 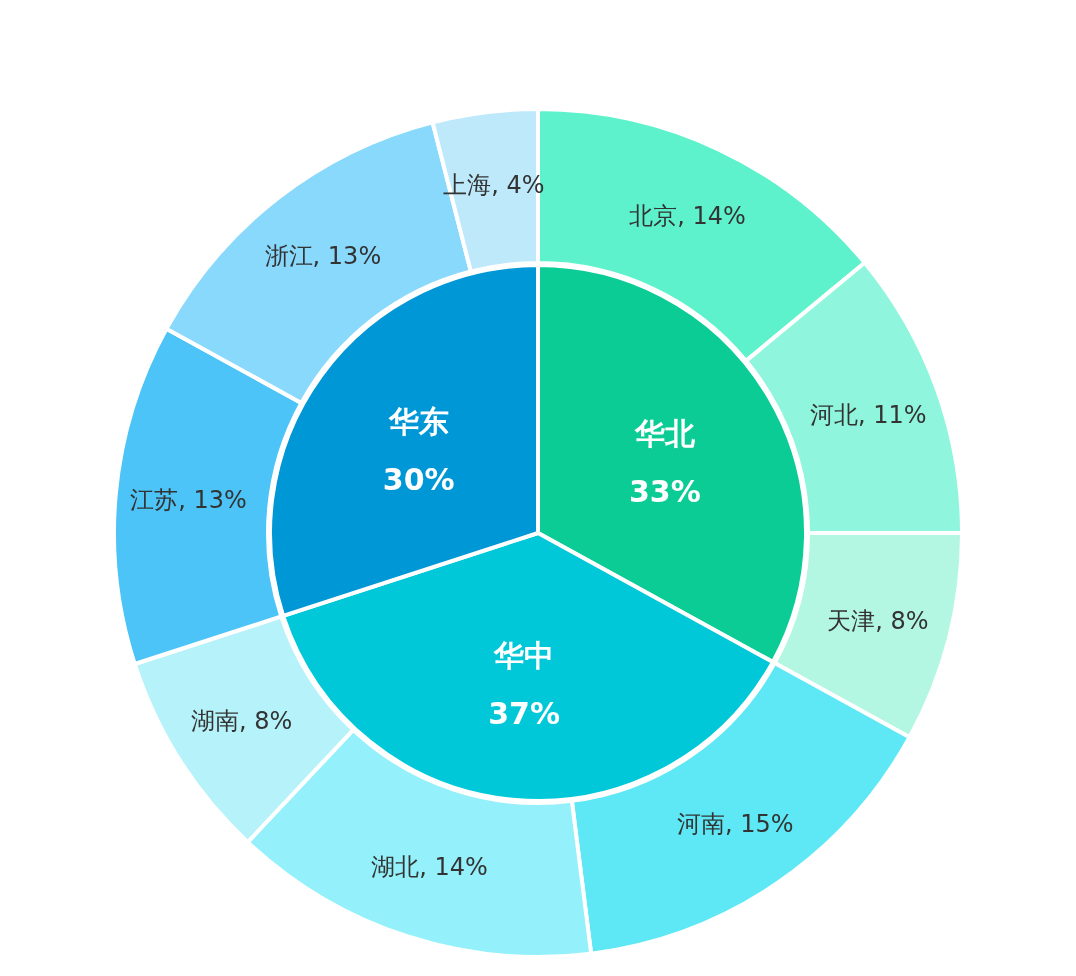 I want to click on slice-label: 天津, 8%, so click(x=878, y=620).